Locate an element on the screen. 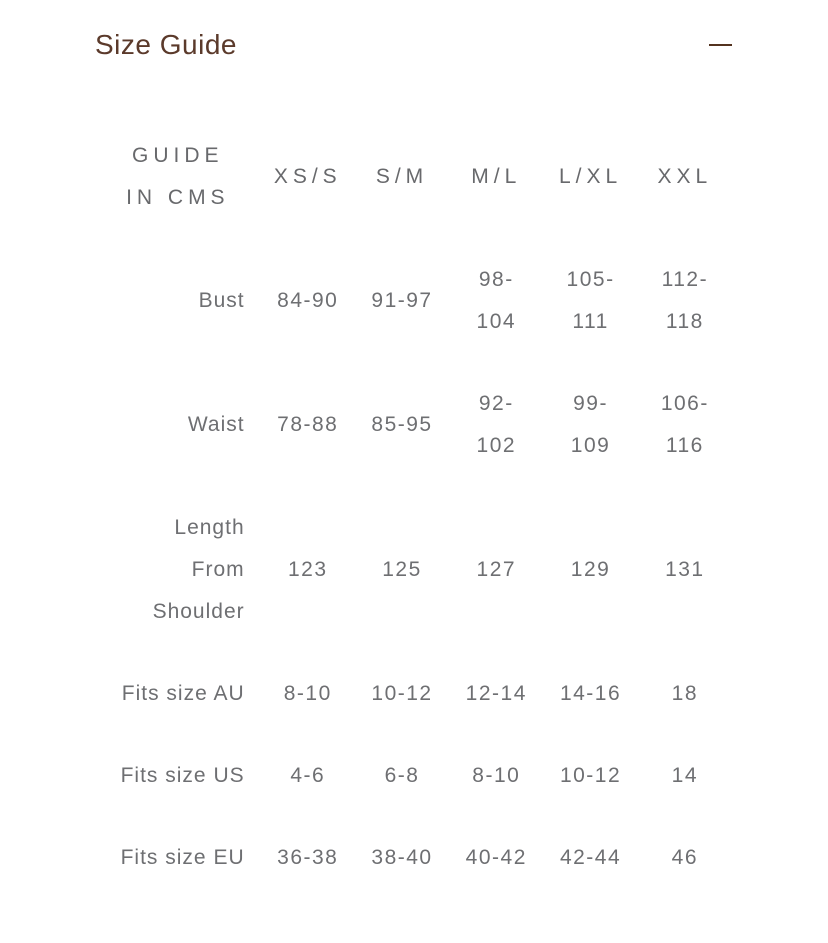  row-label: Fits size AU is located at coordinates (183, 693).